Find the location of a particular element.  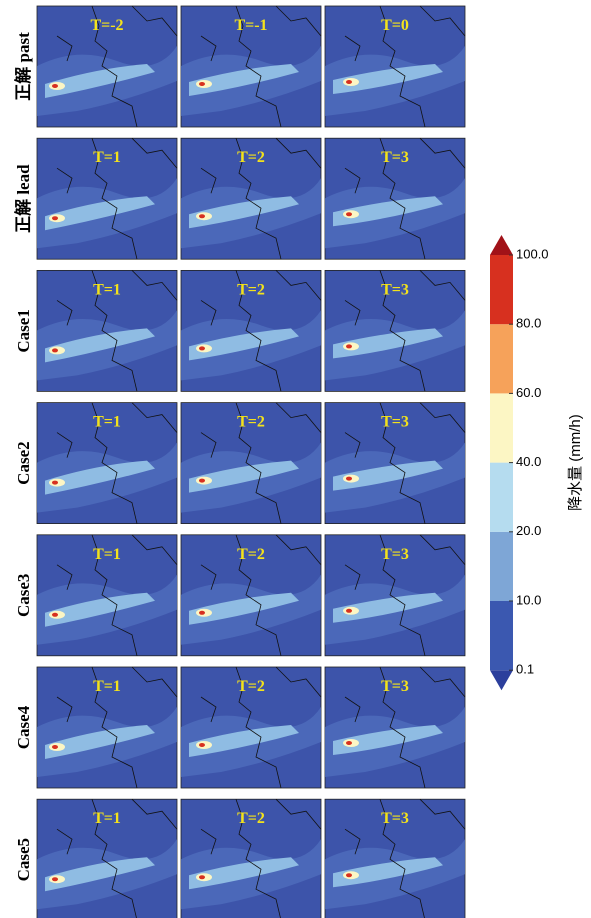

map-panel: T=0 is located at coordinates (395, 66).